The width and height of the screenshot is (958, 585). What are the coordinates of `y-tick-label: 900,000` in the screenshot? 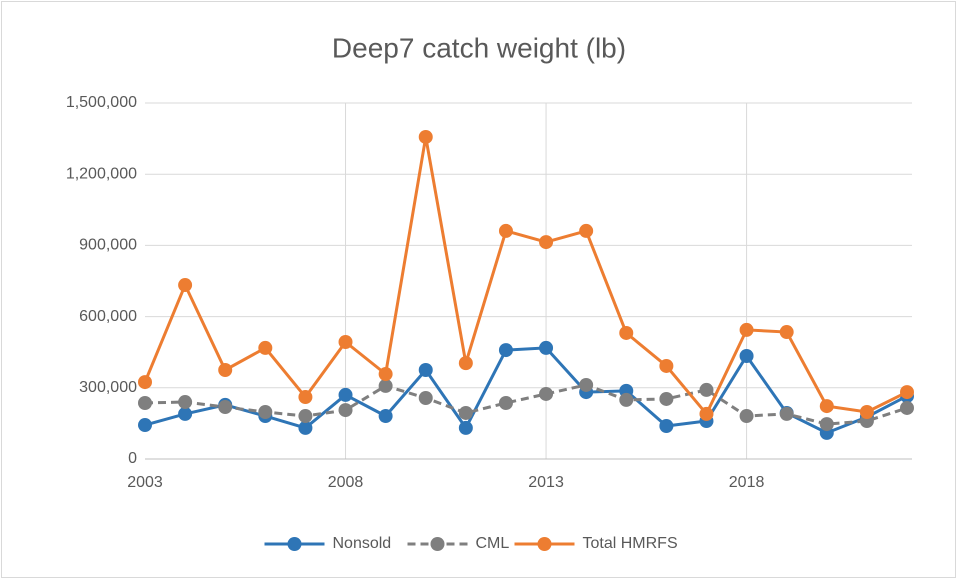 It's located at (108, 245).